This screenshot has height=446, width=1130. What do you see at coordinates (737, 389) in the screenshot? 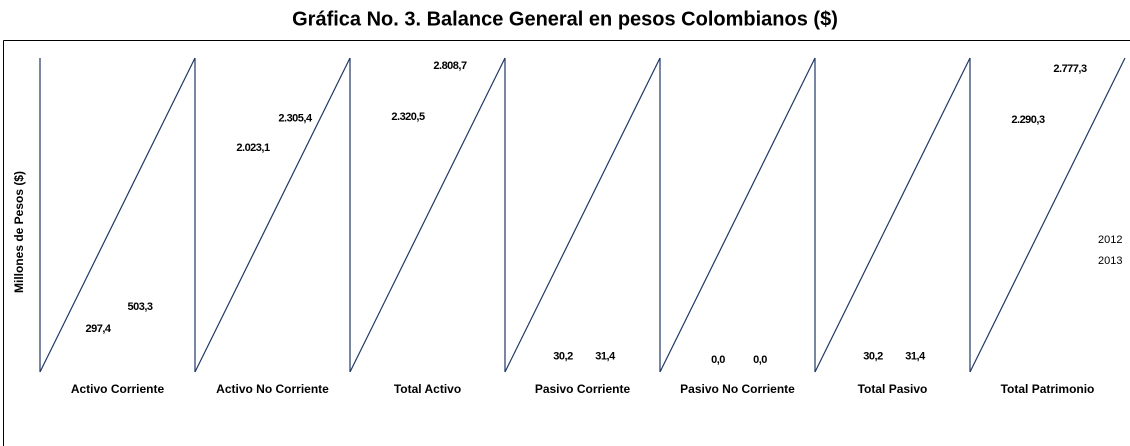
I see `x-tick-label: Pasivo No Corriente` at bounding box center [737, 389].